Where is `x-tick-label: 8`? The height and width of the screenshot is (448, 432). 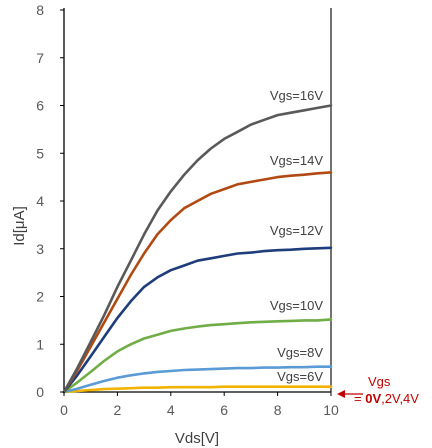 x-tick-label: 8 is located at coordinates (278, 410).